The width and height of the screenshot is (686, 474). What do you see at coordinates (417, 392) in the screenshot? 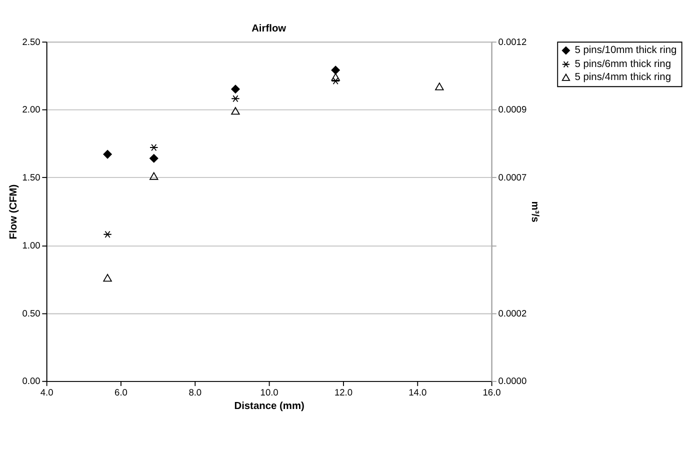
I see `x-tick-label: 14.0` at bounding box center [417, 392].